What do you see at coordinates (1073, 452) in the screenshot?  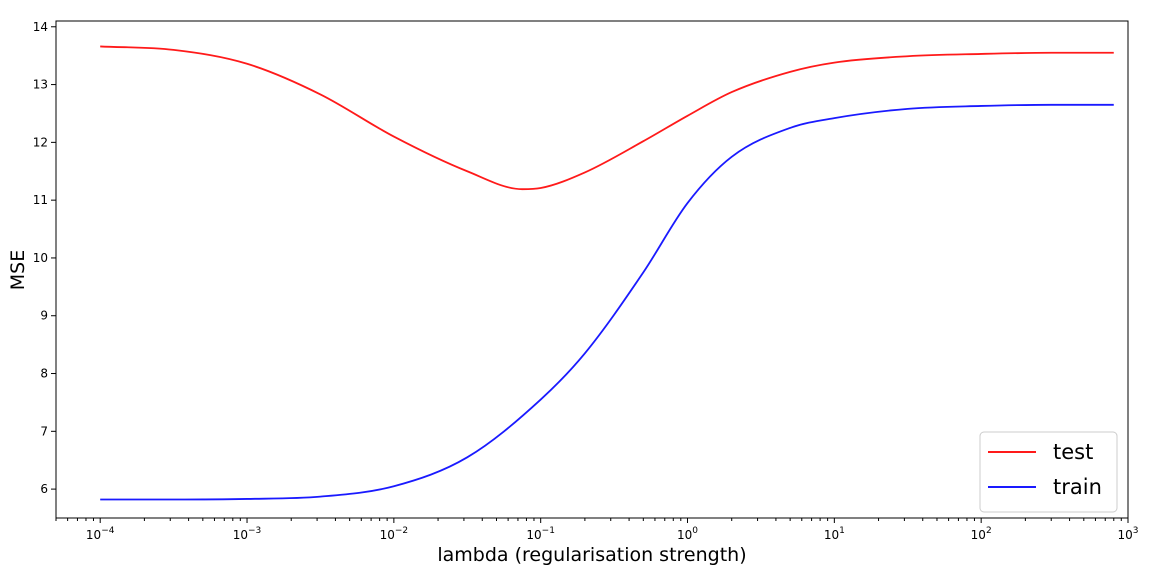 I see `legend-label-test: test` at bounding box center [1073, 452].